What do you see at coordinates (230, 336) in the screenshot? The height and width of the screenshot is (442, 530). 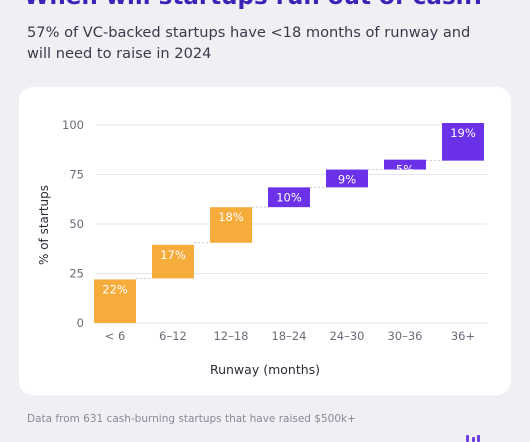 I see `x-tick-label: 12–18` at bounding box center [230, 336].